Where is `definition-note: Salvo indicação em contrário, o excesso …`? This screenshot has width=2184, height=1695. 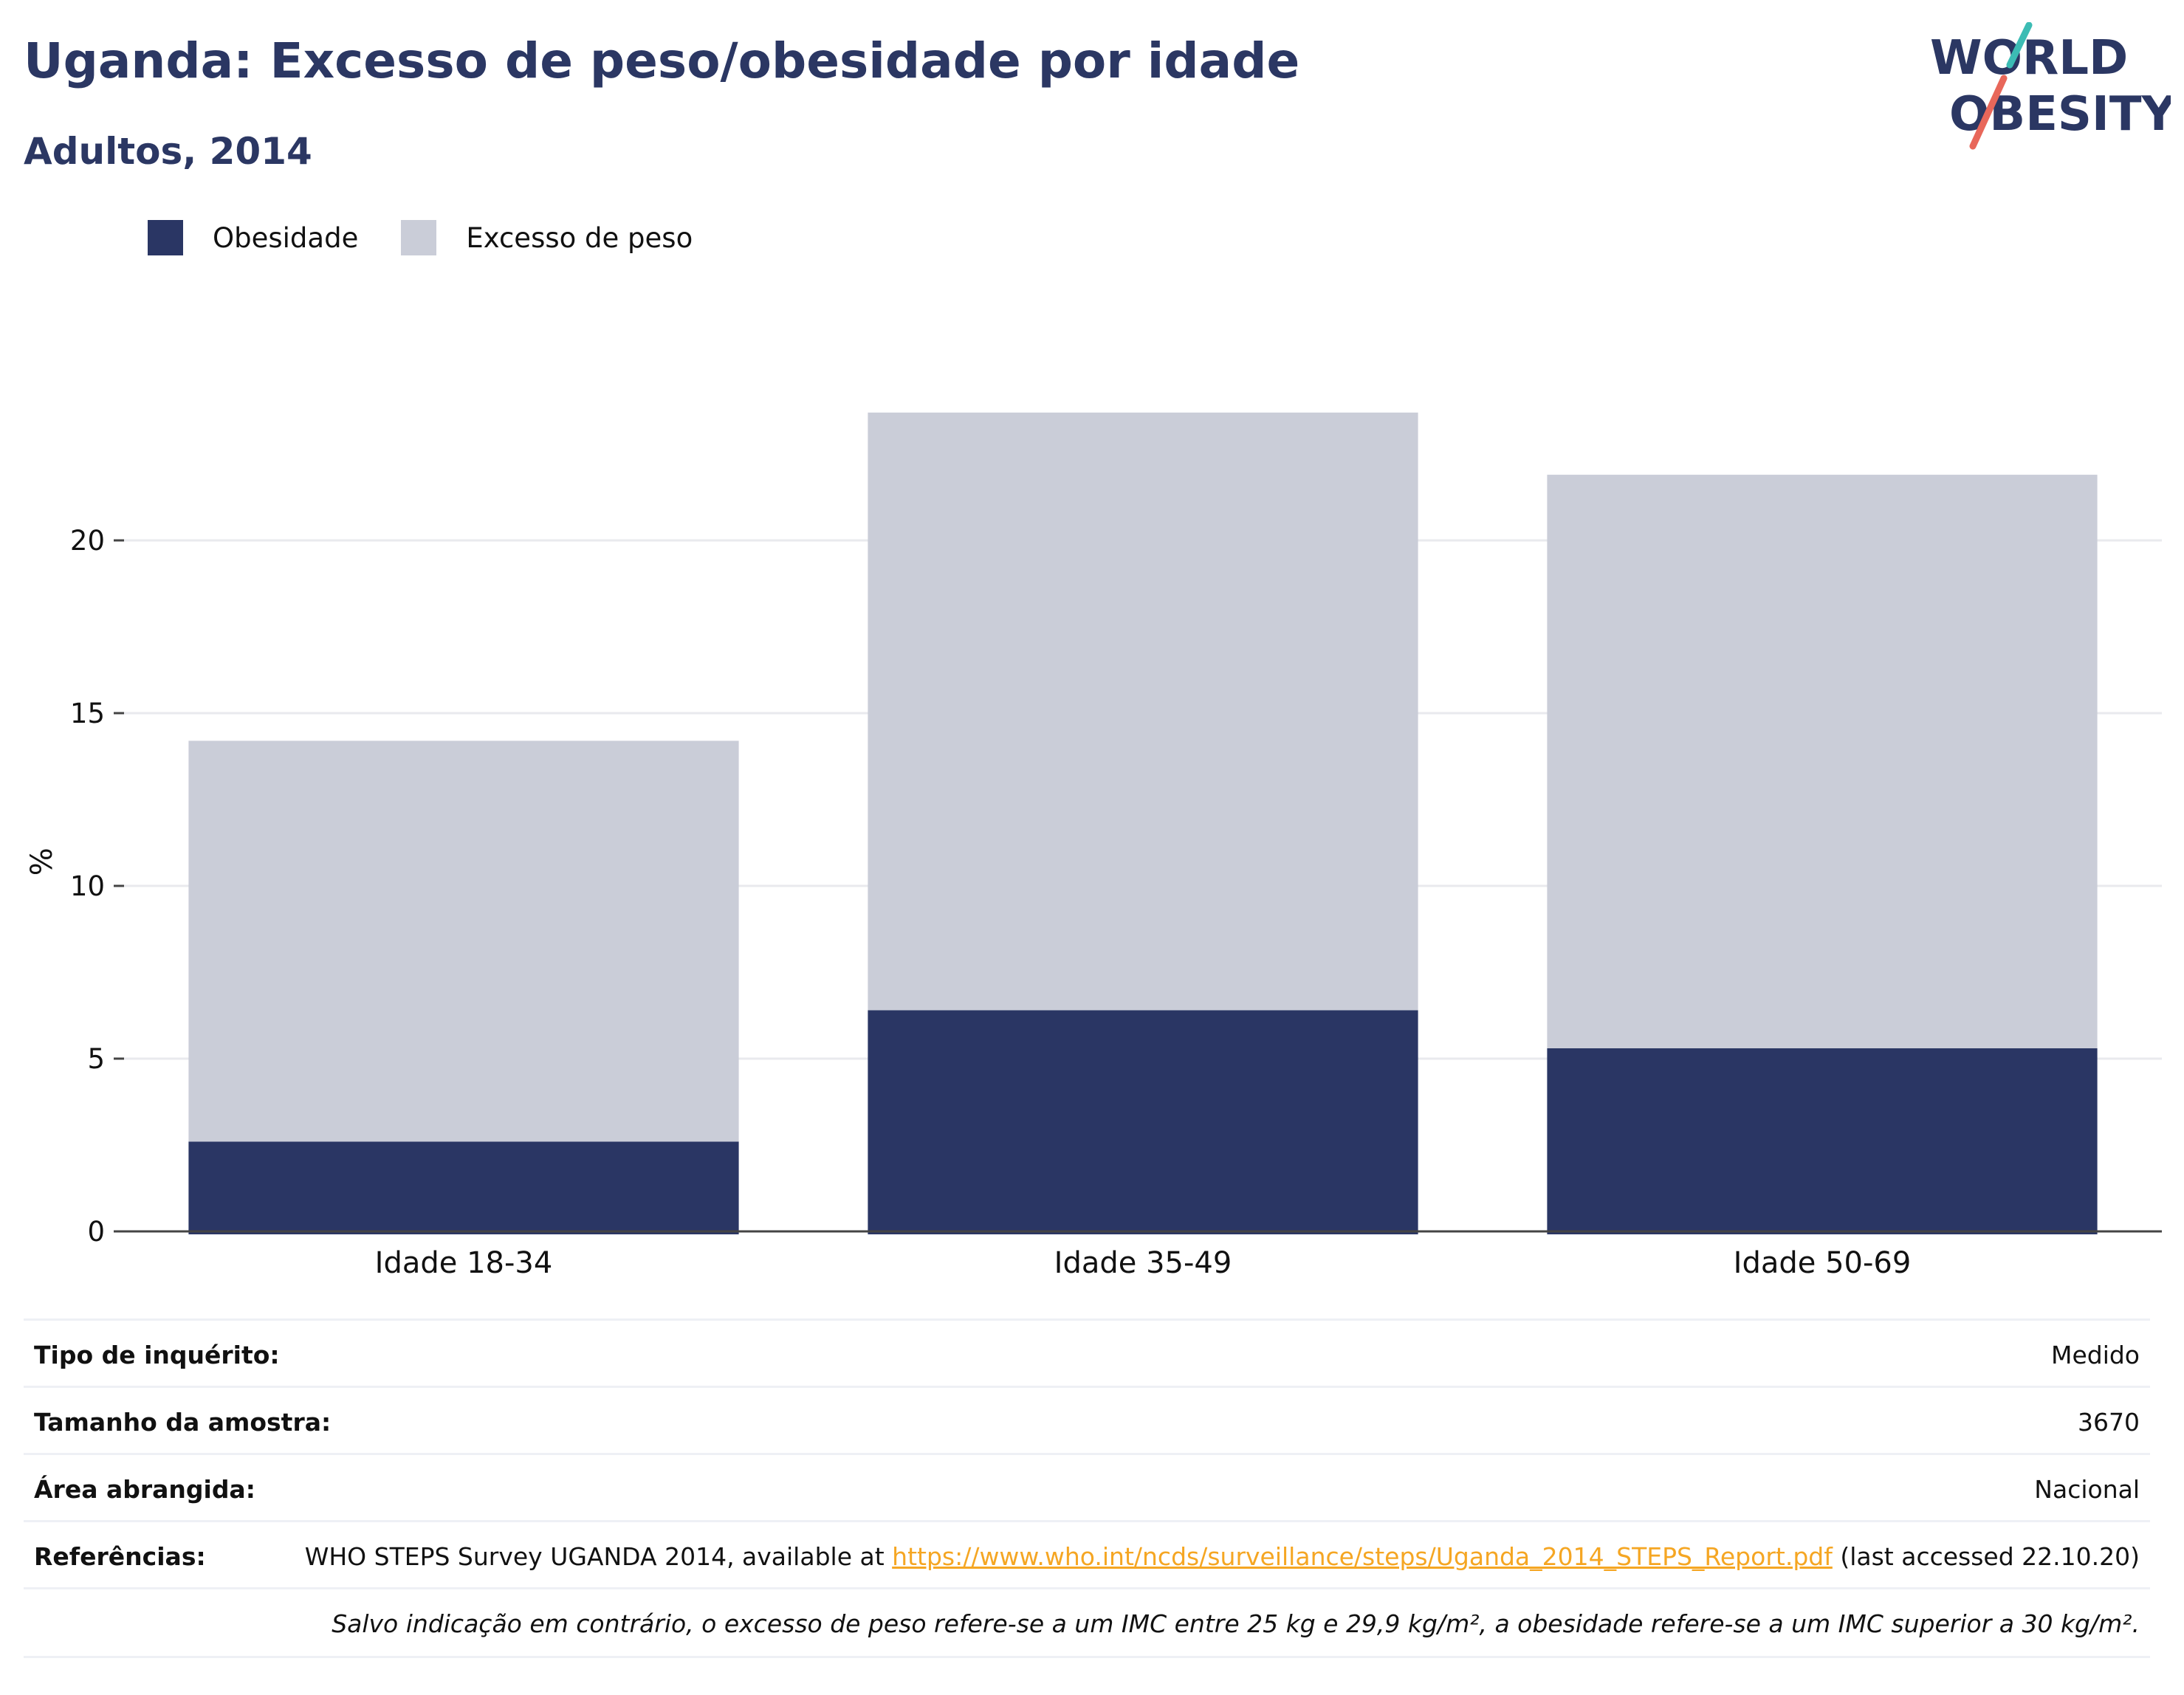 definition-note: Salvo indicação em contrário, o excesso … is located at coordinates (1087, 1622).